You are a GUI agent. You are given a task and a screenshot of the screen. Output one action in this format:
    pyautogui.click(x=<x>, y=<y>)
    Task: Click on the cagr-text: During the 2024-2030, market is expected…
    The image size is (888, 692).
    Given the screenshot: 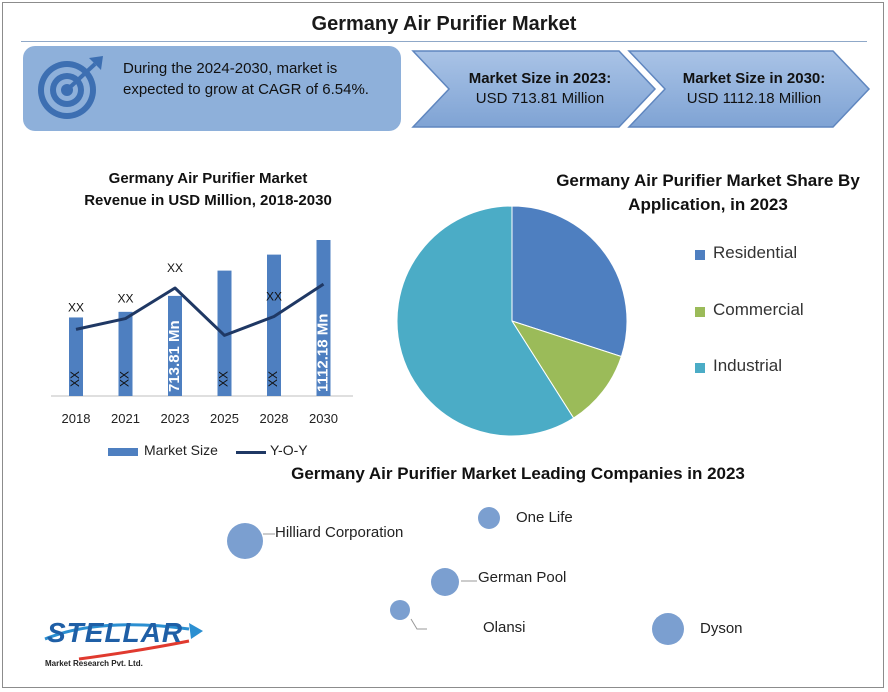 What is the action you would take?
    pyautogui.click(x=246, y=79)
    